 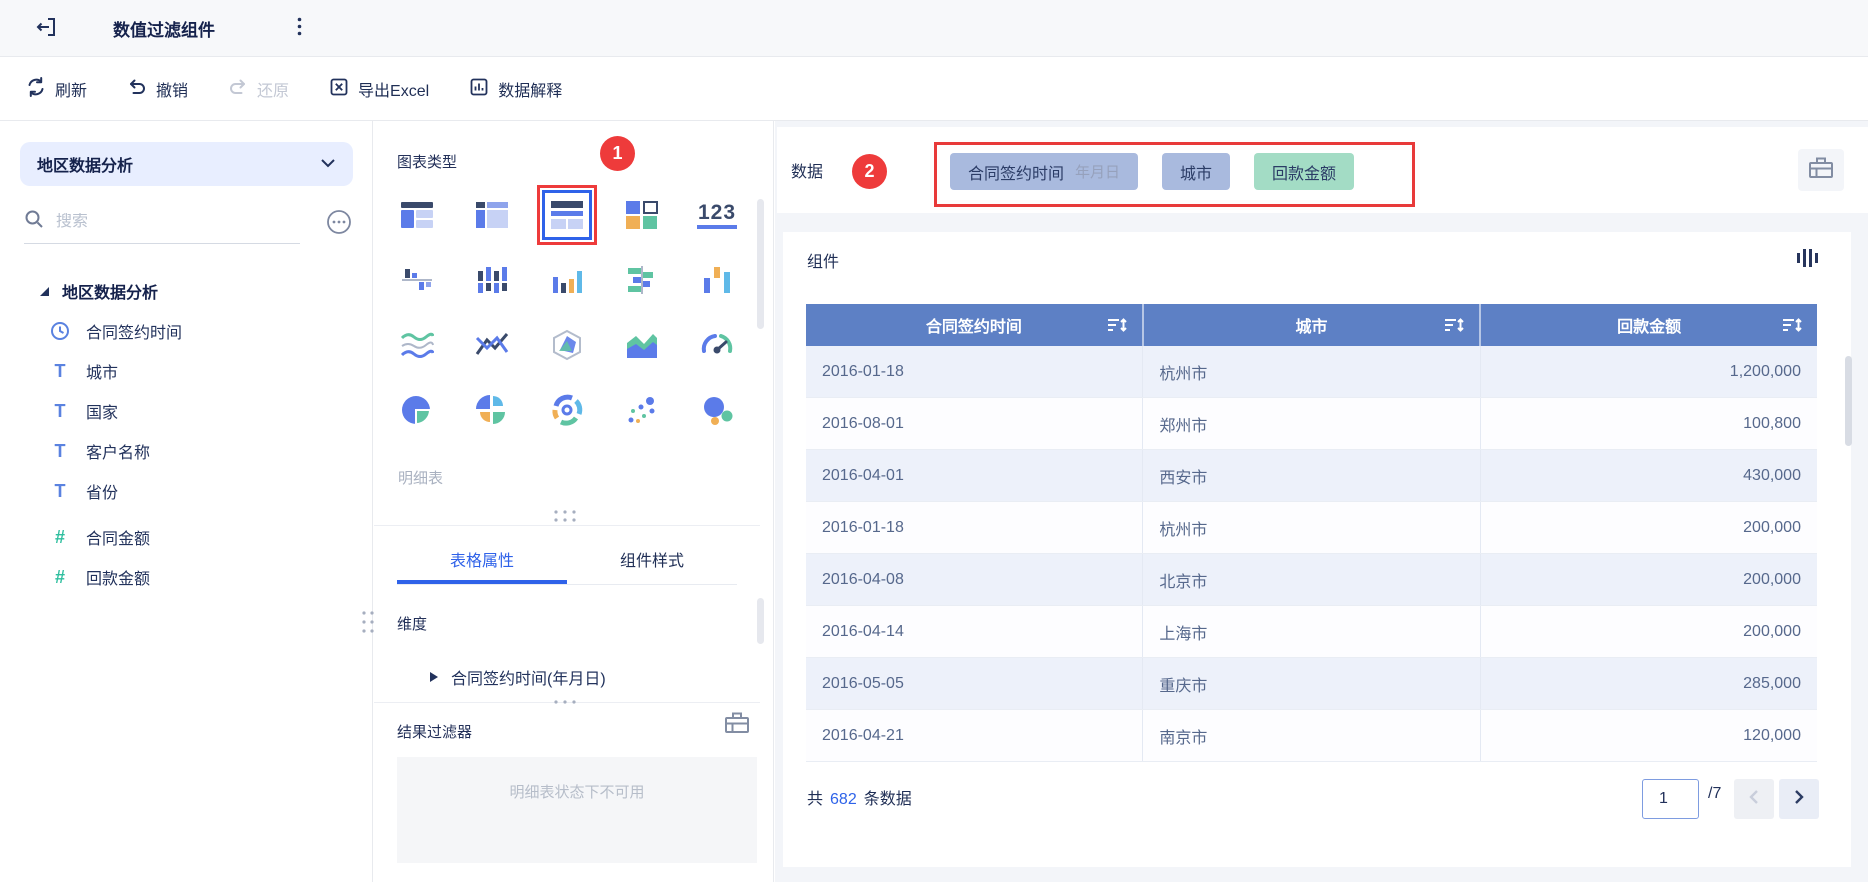 What do you see at coordinates (60, 450) in the screenshot?
I see `text-field-icon: T` at bounding box center [60, 450].